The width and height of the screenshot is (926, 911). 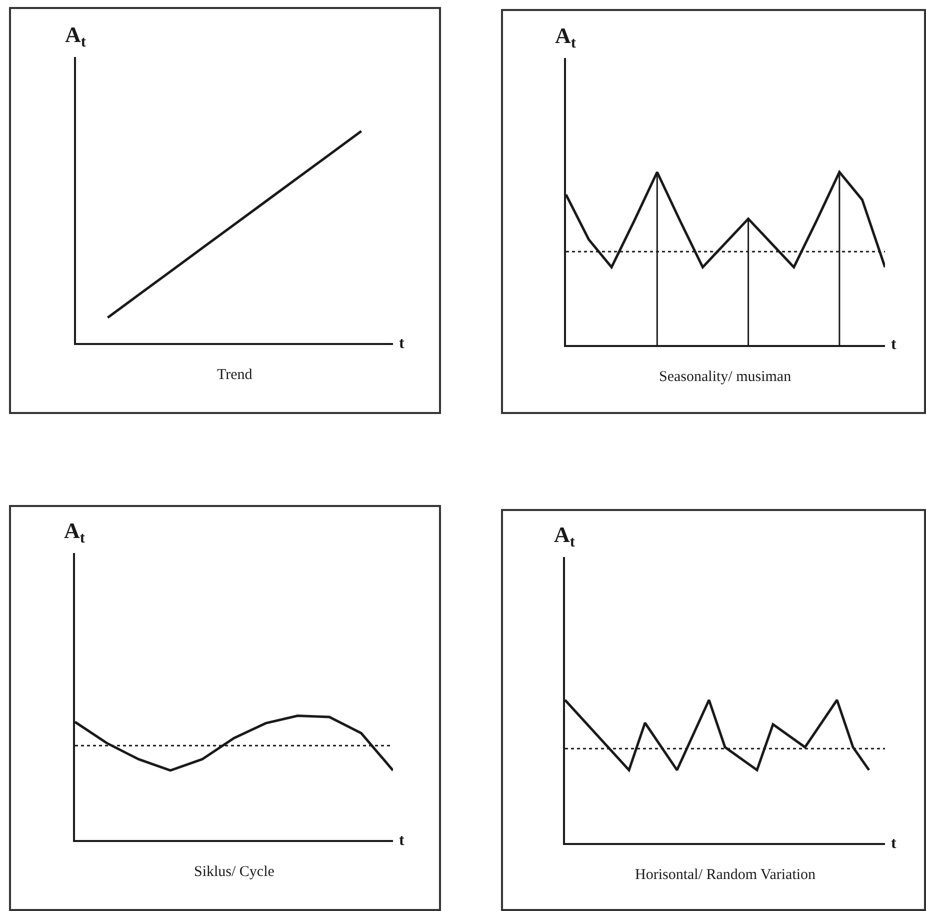 What do you see at coordinates (235, 375) in the screenshot?
I see `text: Trend` at bounding box center [235, 375].